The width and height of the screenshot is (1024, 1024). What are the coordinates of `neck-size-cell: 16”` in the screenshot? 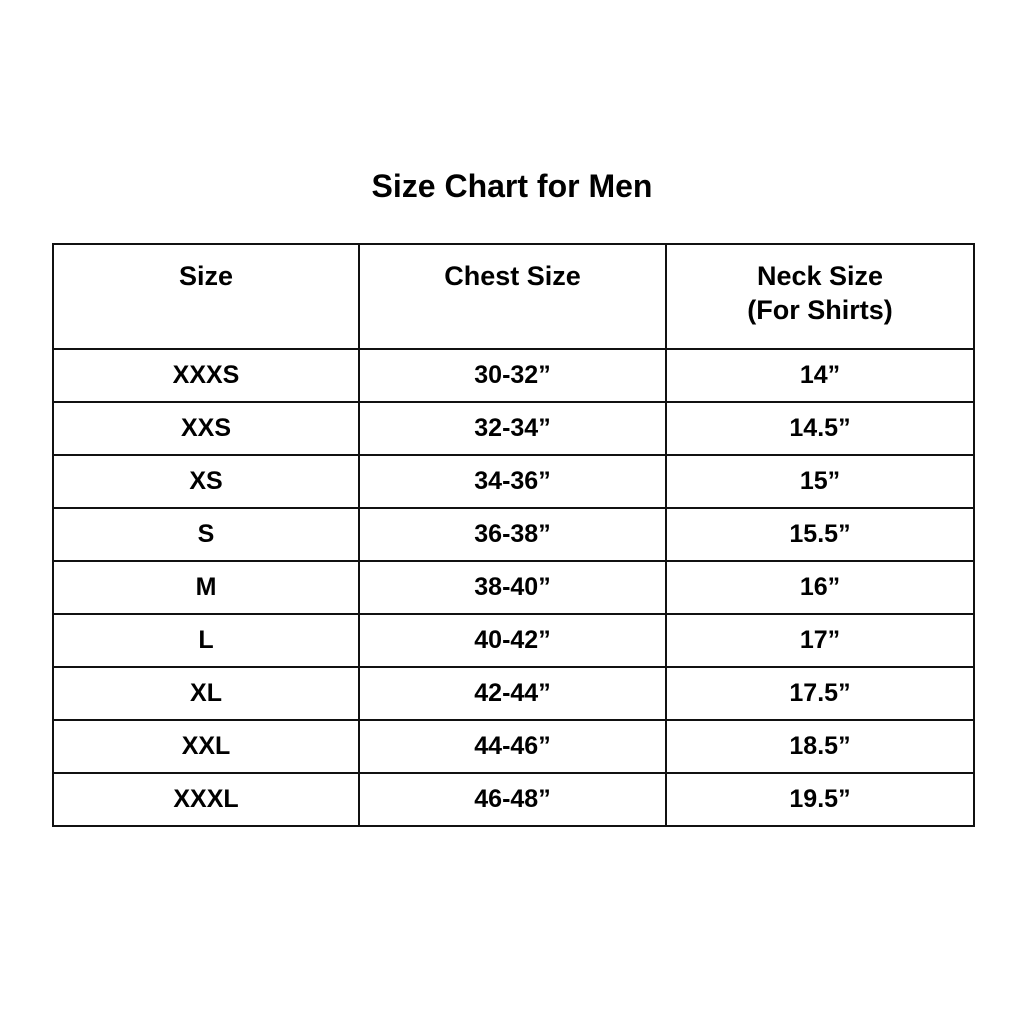 It's located at (820, 587).